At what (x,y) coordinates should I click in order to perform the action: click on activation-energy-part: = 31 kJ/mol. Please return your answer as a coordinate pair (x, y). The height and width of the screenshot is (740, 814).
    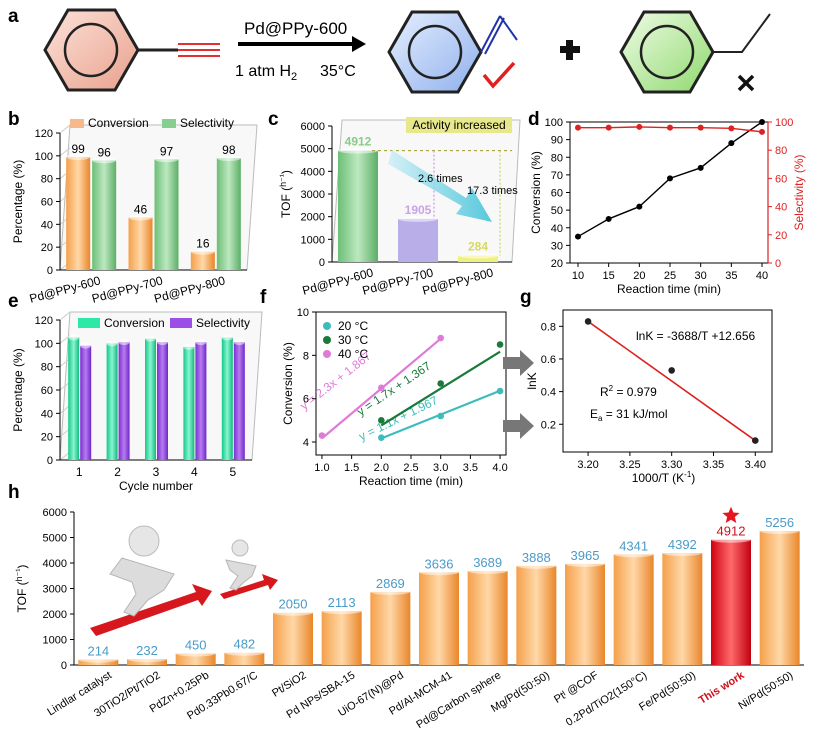
    Looking at the image, I should click on (634, 414).